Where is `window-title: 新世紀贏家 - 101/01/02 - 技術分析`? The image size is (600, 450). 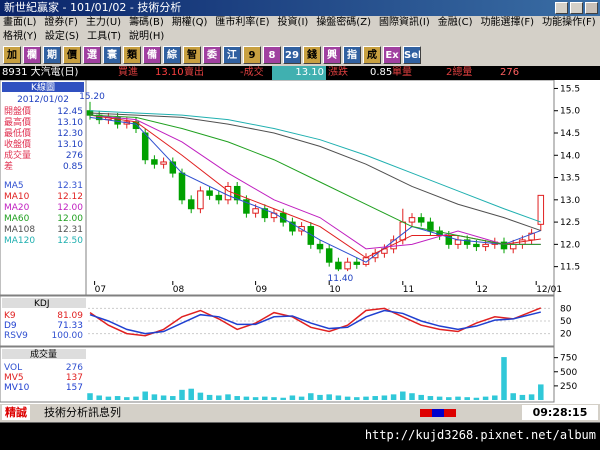
window-title: 新世紀贏家 - 101/01/02 - 技術分析 is located at coordinates (93, 7).